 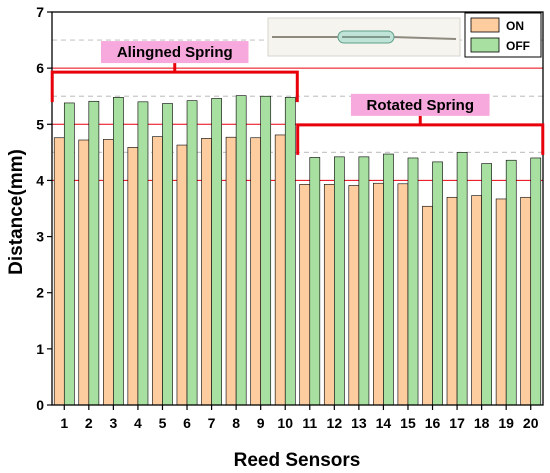 I want to click on annotation-label: Alingned Spring, so click(x=175, y=52).